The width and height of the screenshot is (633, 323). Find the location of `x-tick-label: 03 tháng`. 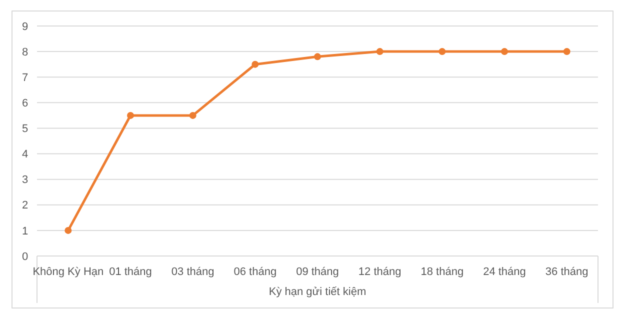

x-tick-label: 03 tháng is located at coordinates (192, 272).